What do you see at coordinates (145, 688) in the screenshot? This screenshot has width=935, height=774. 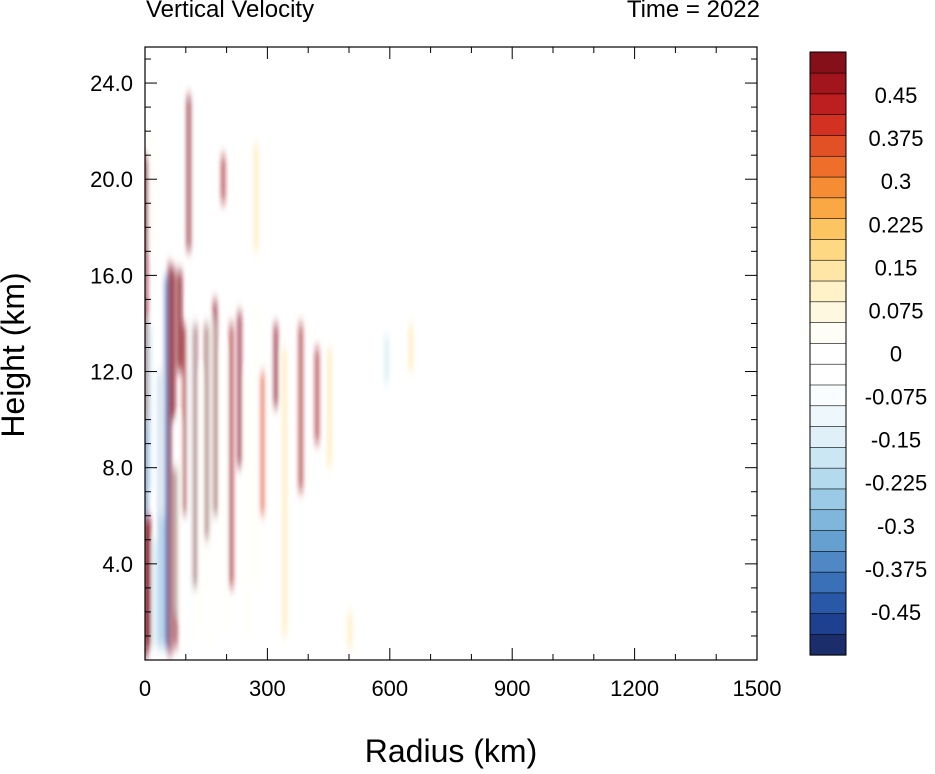 I see `x-tick-label: 0` at bounding box center [145, 688].